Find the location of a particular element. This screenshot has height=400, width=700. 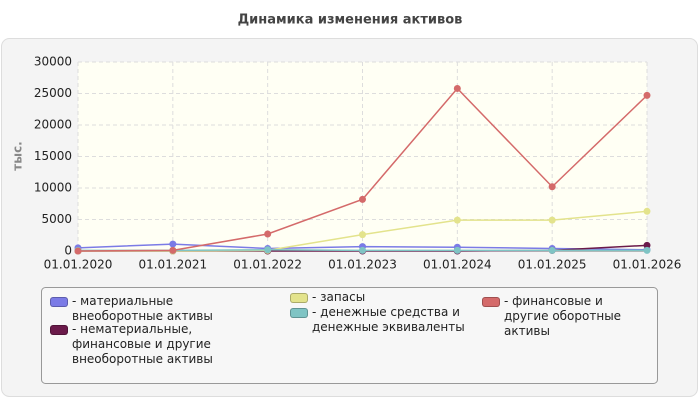

legend-label: денежные средства и денежные эквиваленты is located at coordinates (388, 320).